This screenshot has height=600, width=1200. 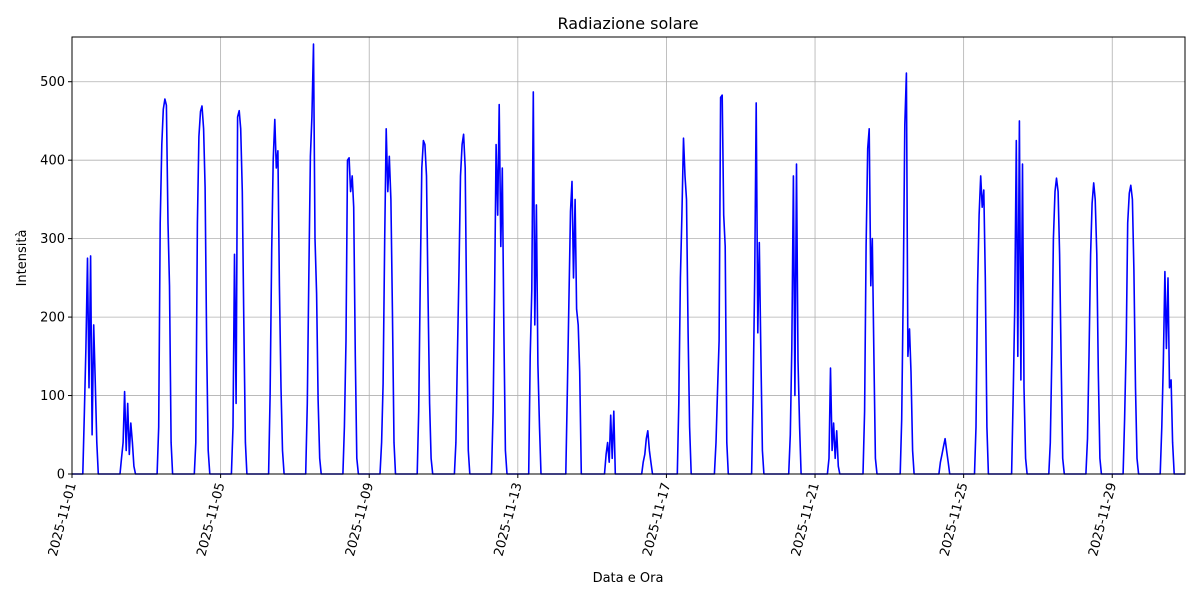 I want to click on y-tick-label: 400, so click(x=52, y=161).